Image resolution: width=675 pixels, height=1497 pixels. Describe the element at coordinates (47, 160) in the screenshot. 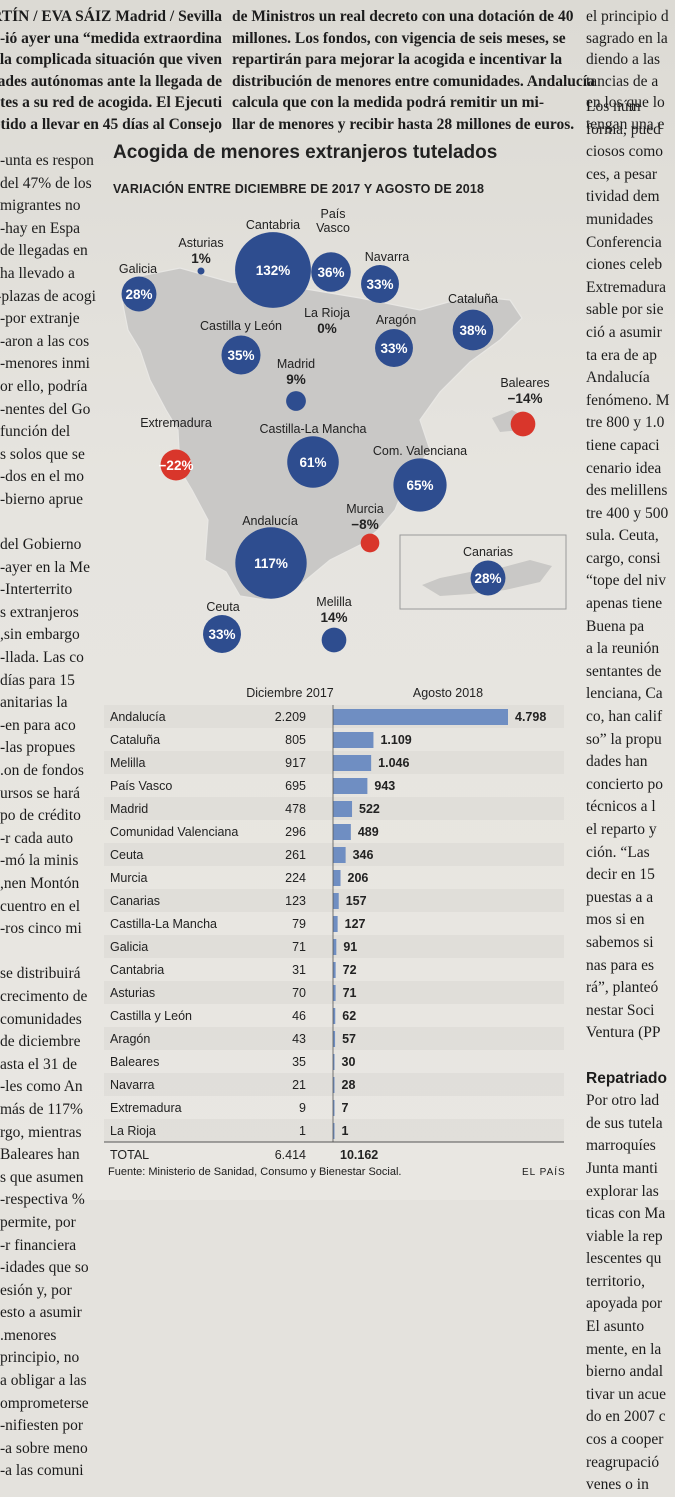

I see `left-column-line: unta es respon-` at that location.